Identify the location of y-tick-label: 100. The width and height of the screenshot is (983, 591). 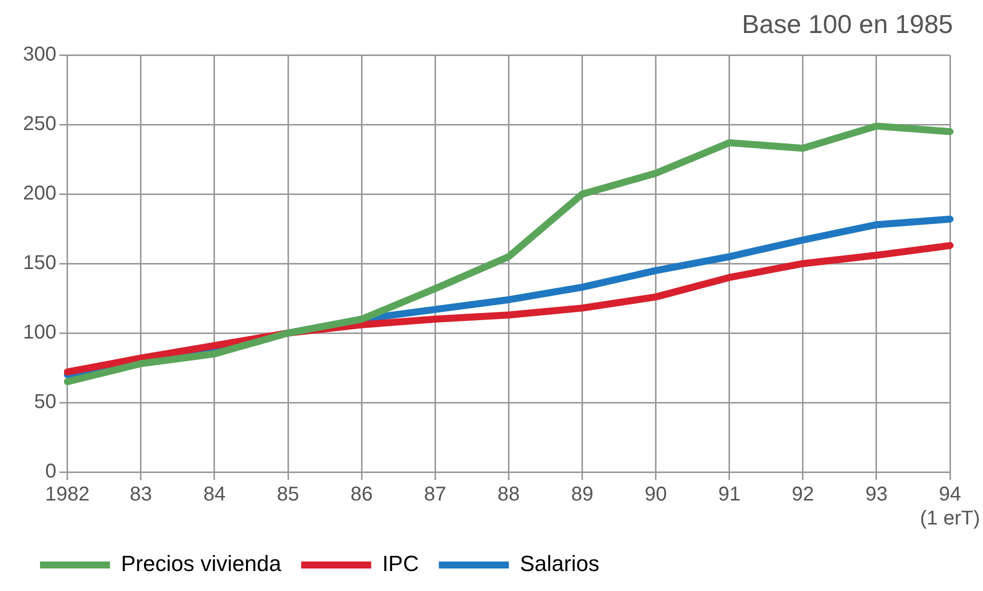
(39, 333).